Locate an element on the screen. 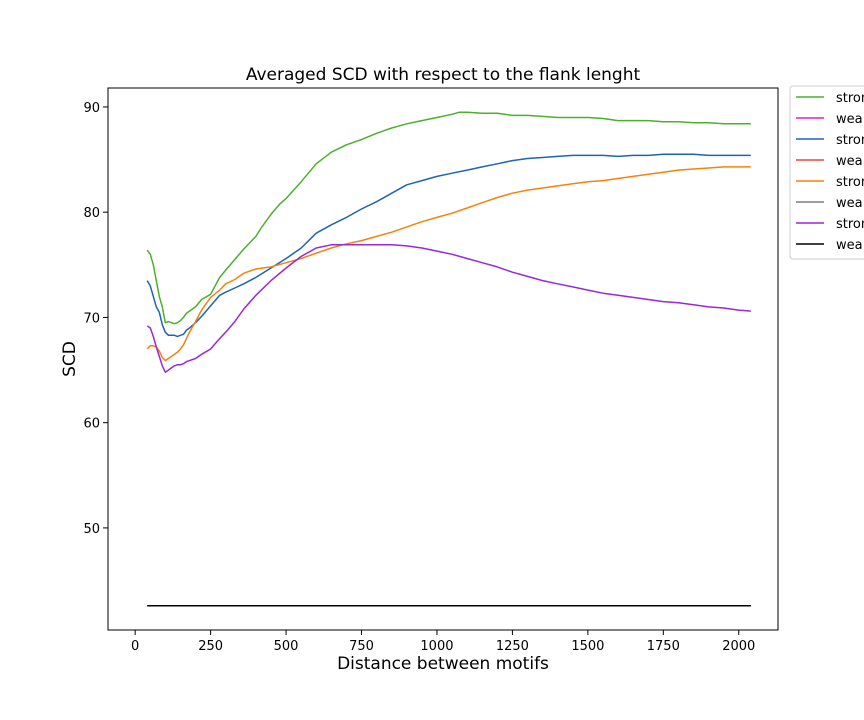 The image size is (864, 720). y-tick-label: 70 is located at coordinates (91, 318).